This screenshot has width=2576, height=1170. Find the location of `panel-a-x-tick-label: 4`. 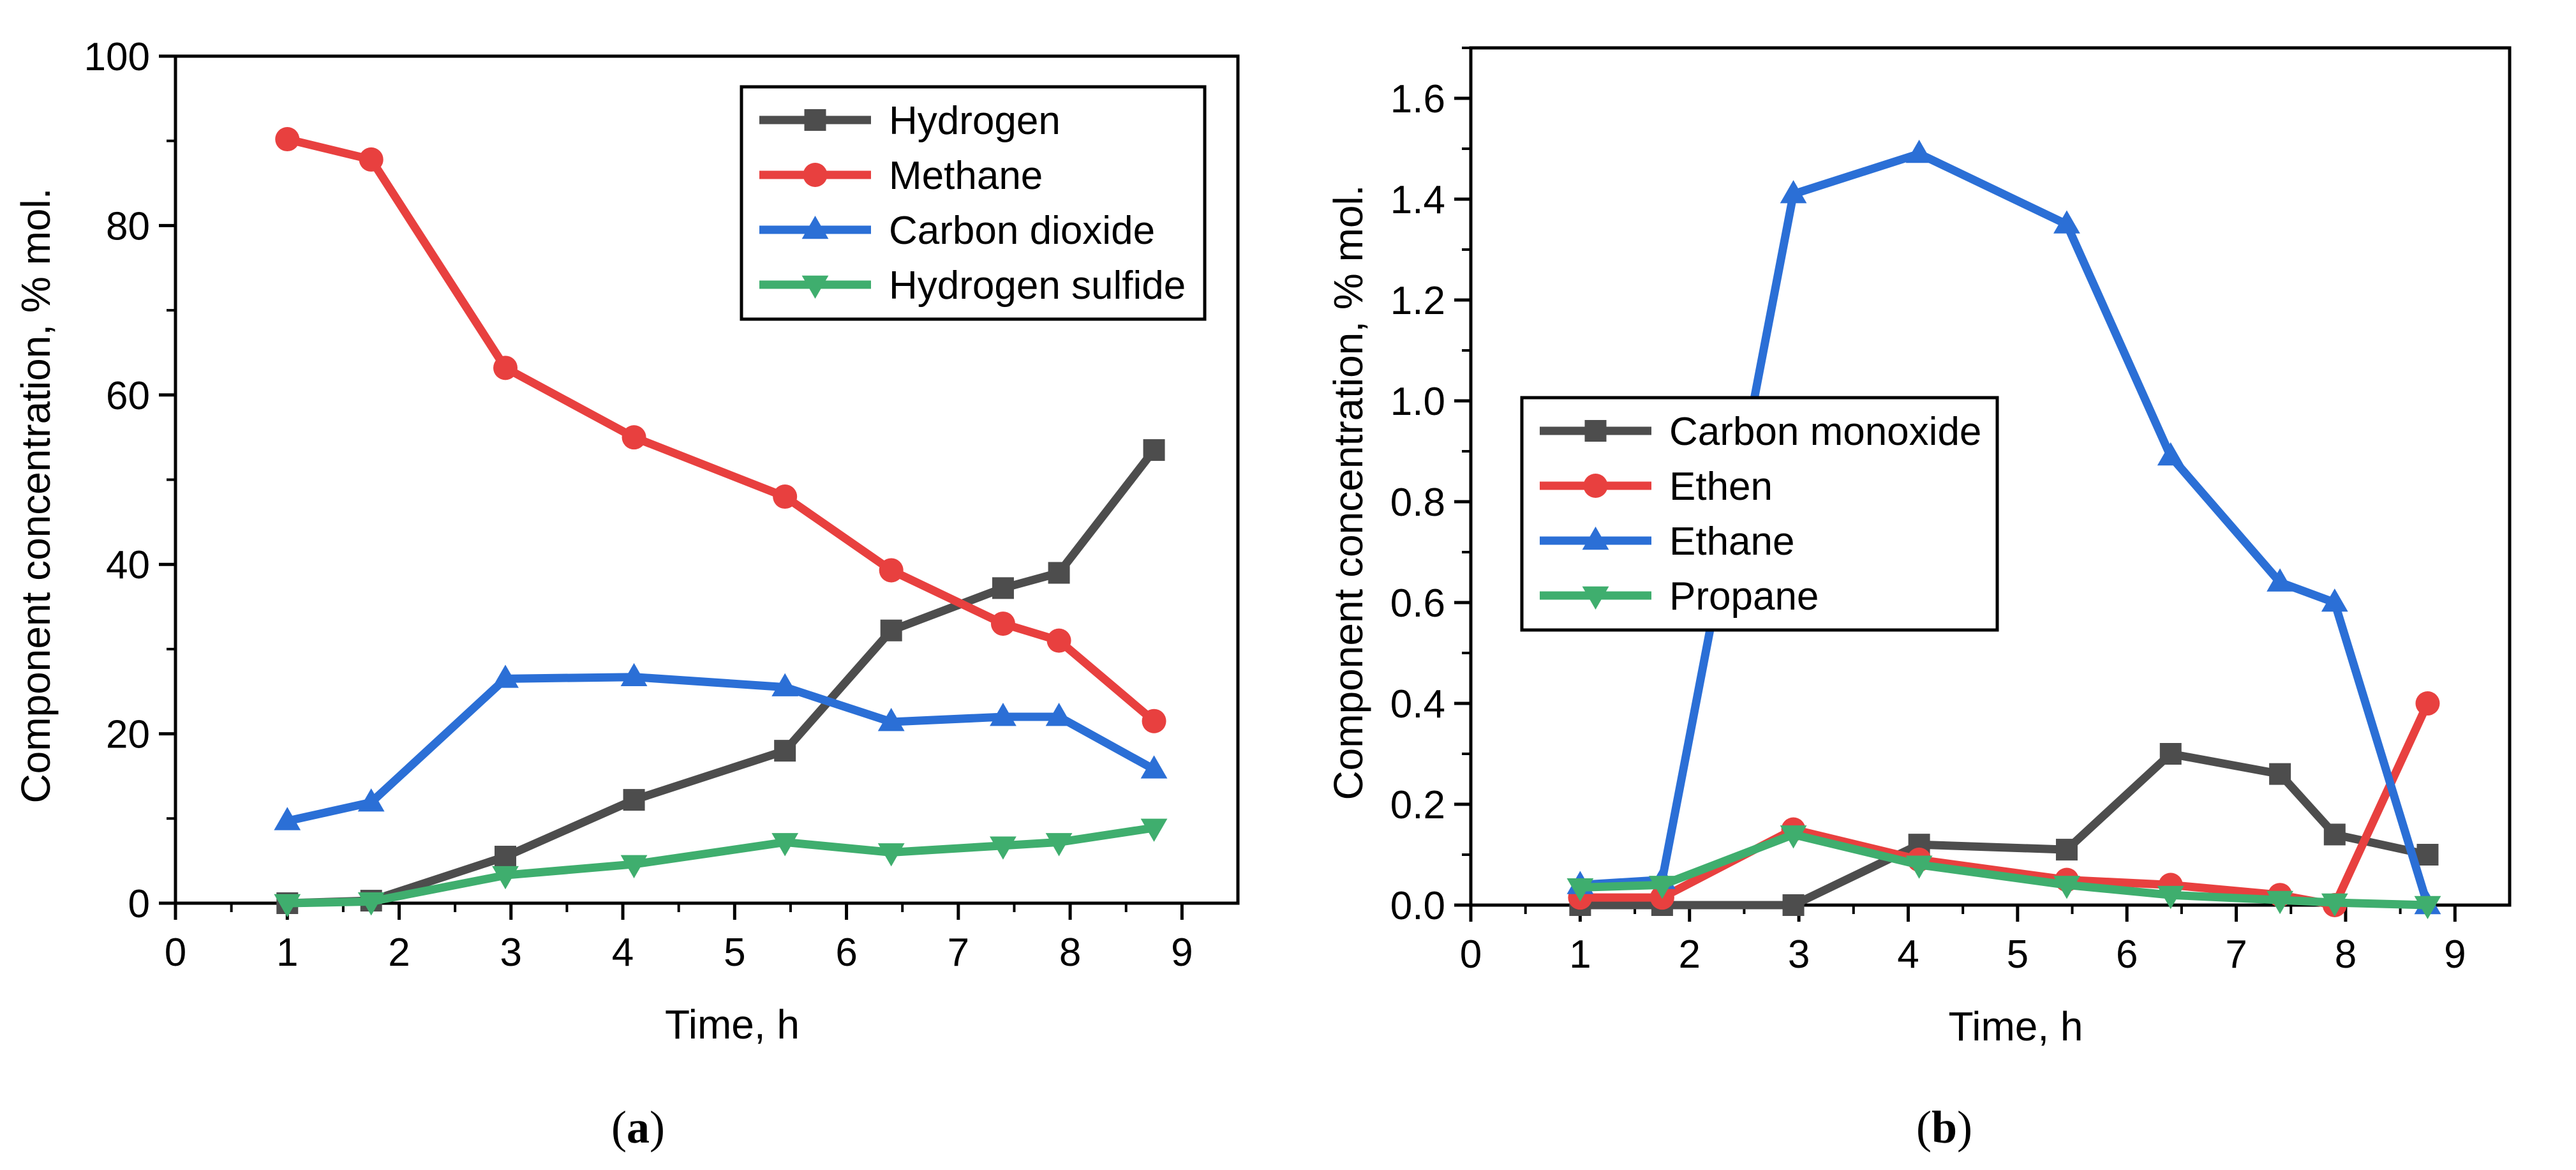

panel-a-x-tick-label: 4 is located at coordinates (623, 953).